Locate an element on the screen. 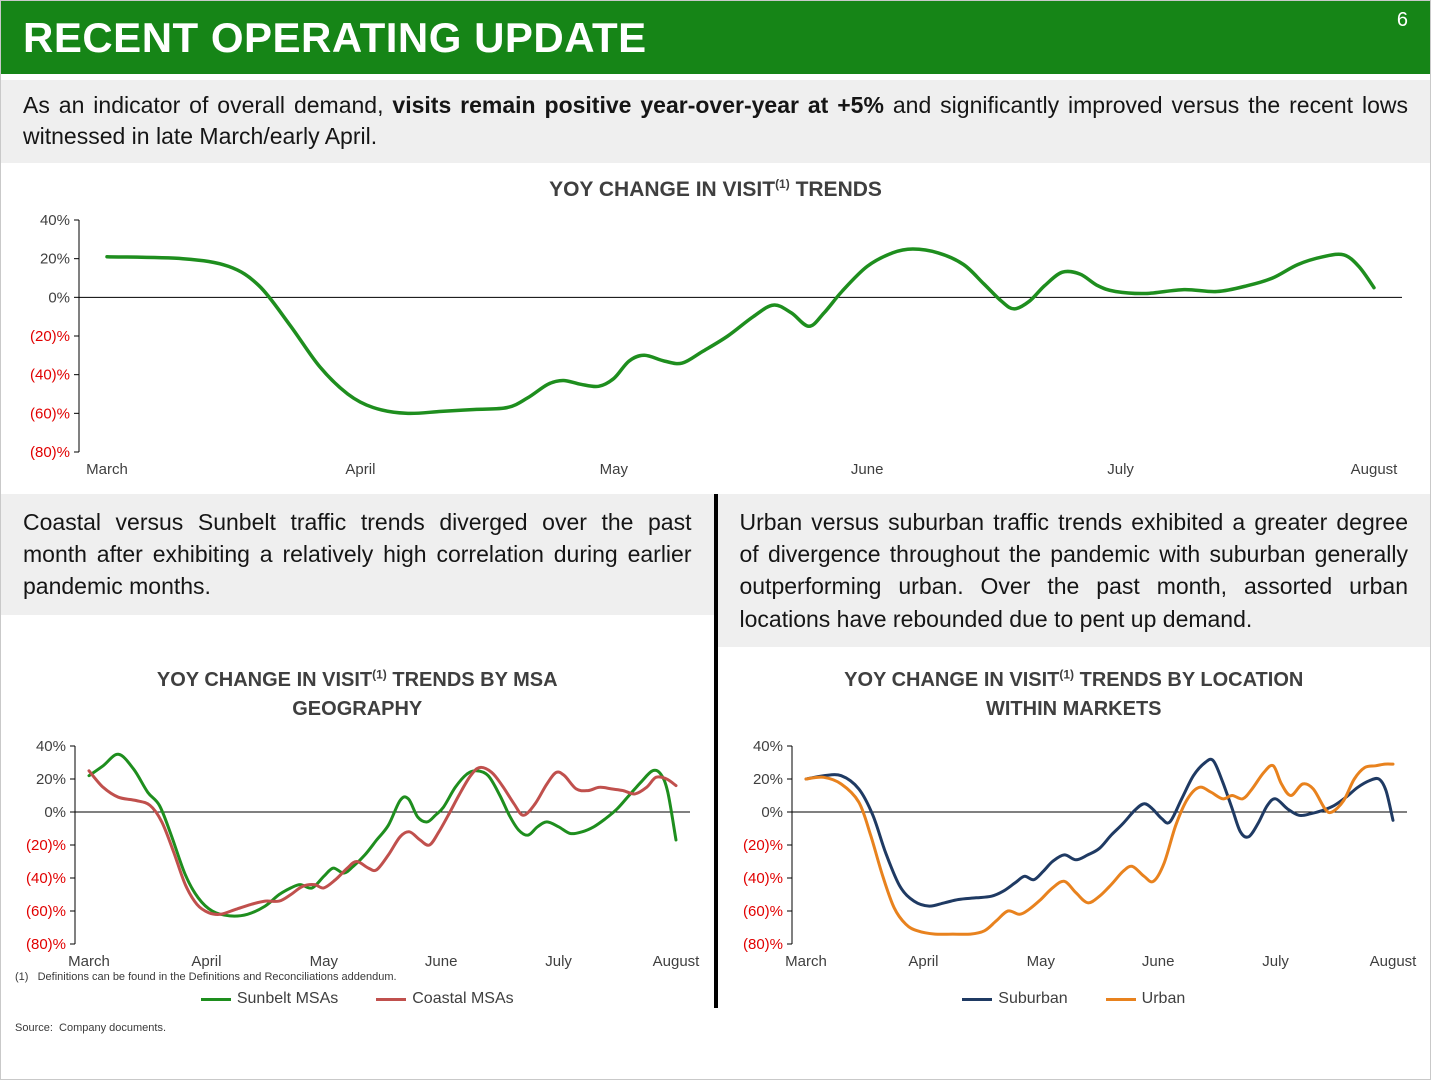 Image resolution: width=1431 pixels, height=1080 pixels. legend-label-sunbelt: Sunbelt MSAs is located at coordinates (287, 999).